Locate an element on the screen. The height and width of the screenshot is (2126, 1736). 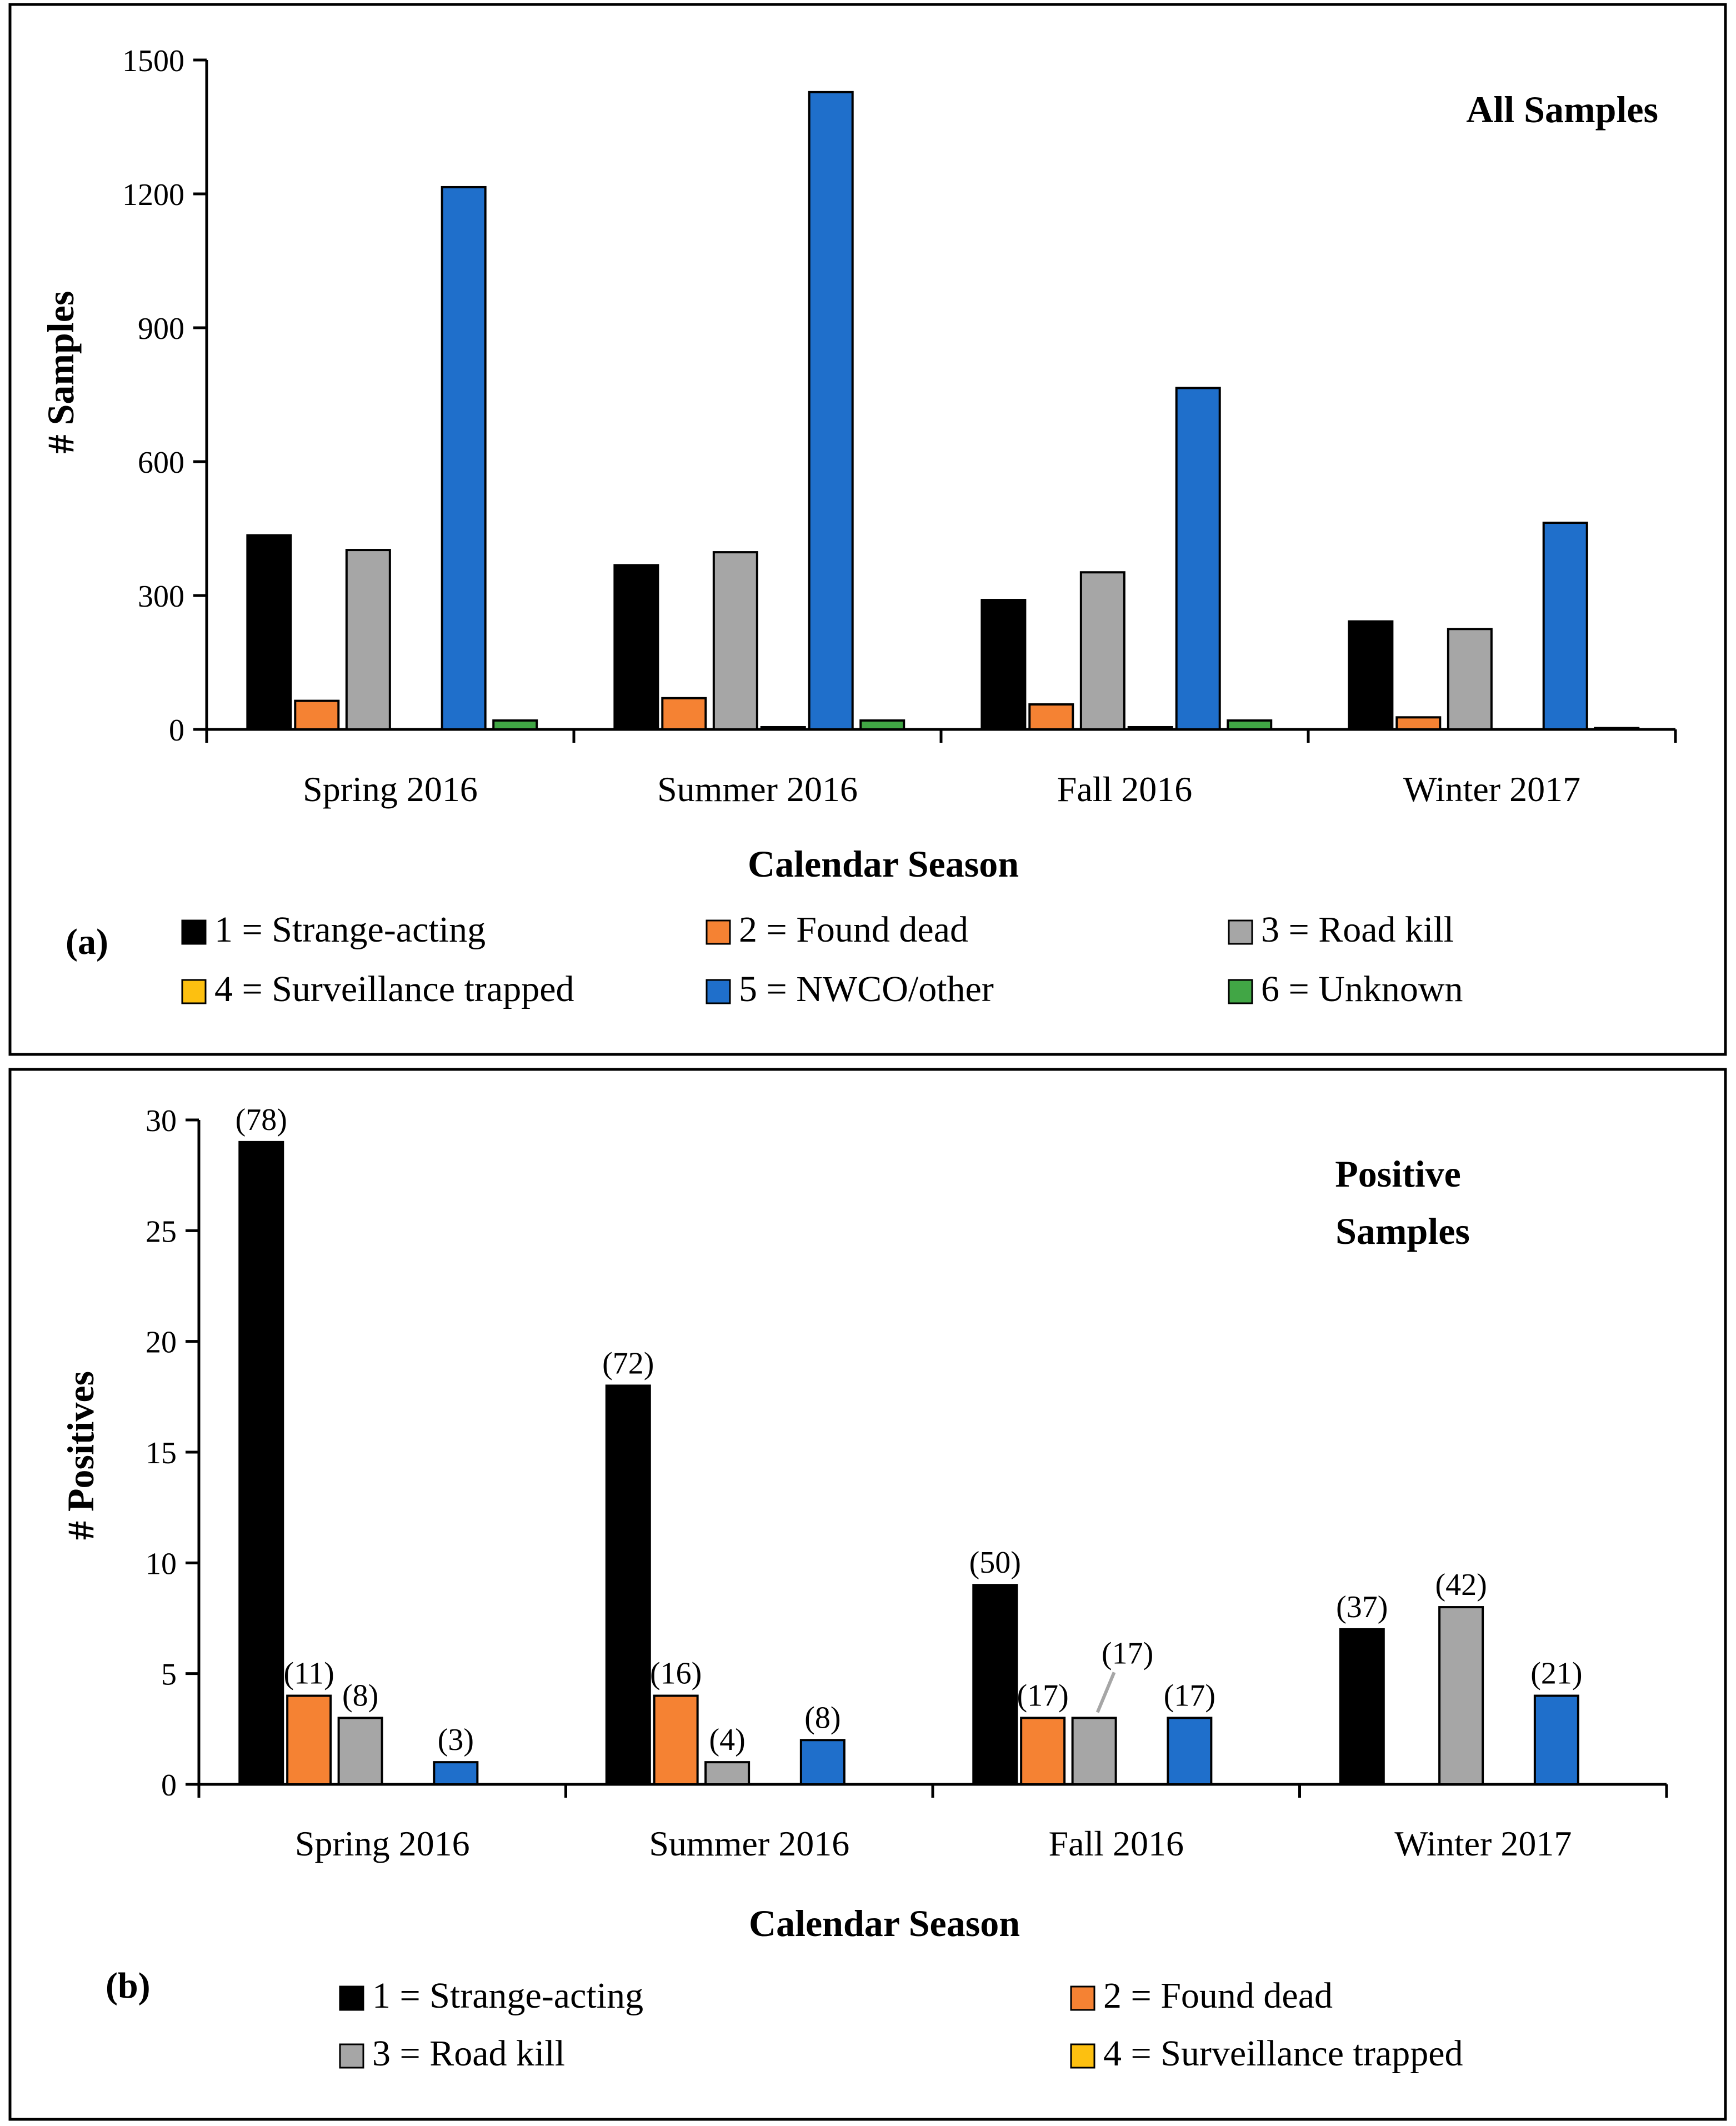
legend-swatch-nwco_other is located at coordinates (718, 991).